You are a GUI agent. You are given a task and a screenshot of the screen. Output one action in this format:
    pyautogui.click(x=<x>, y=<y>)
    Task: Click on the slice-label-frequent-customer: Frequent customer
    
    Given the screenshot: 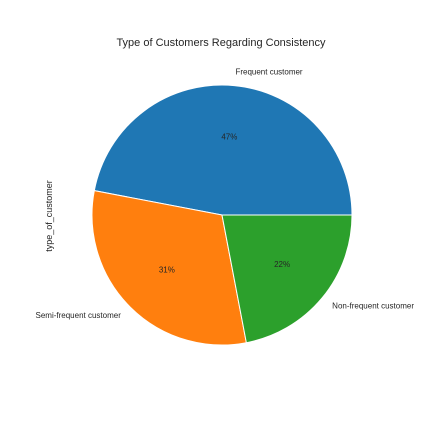 What is the action you would take?
    pyautogui.click(x=268, y=72)
    